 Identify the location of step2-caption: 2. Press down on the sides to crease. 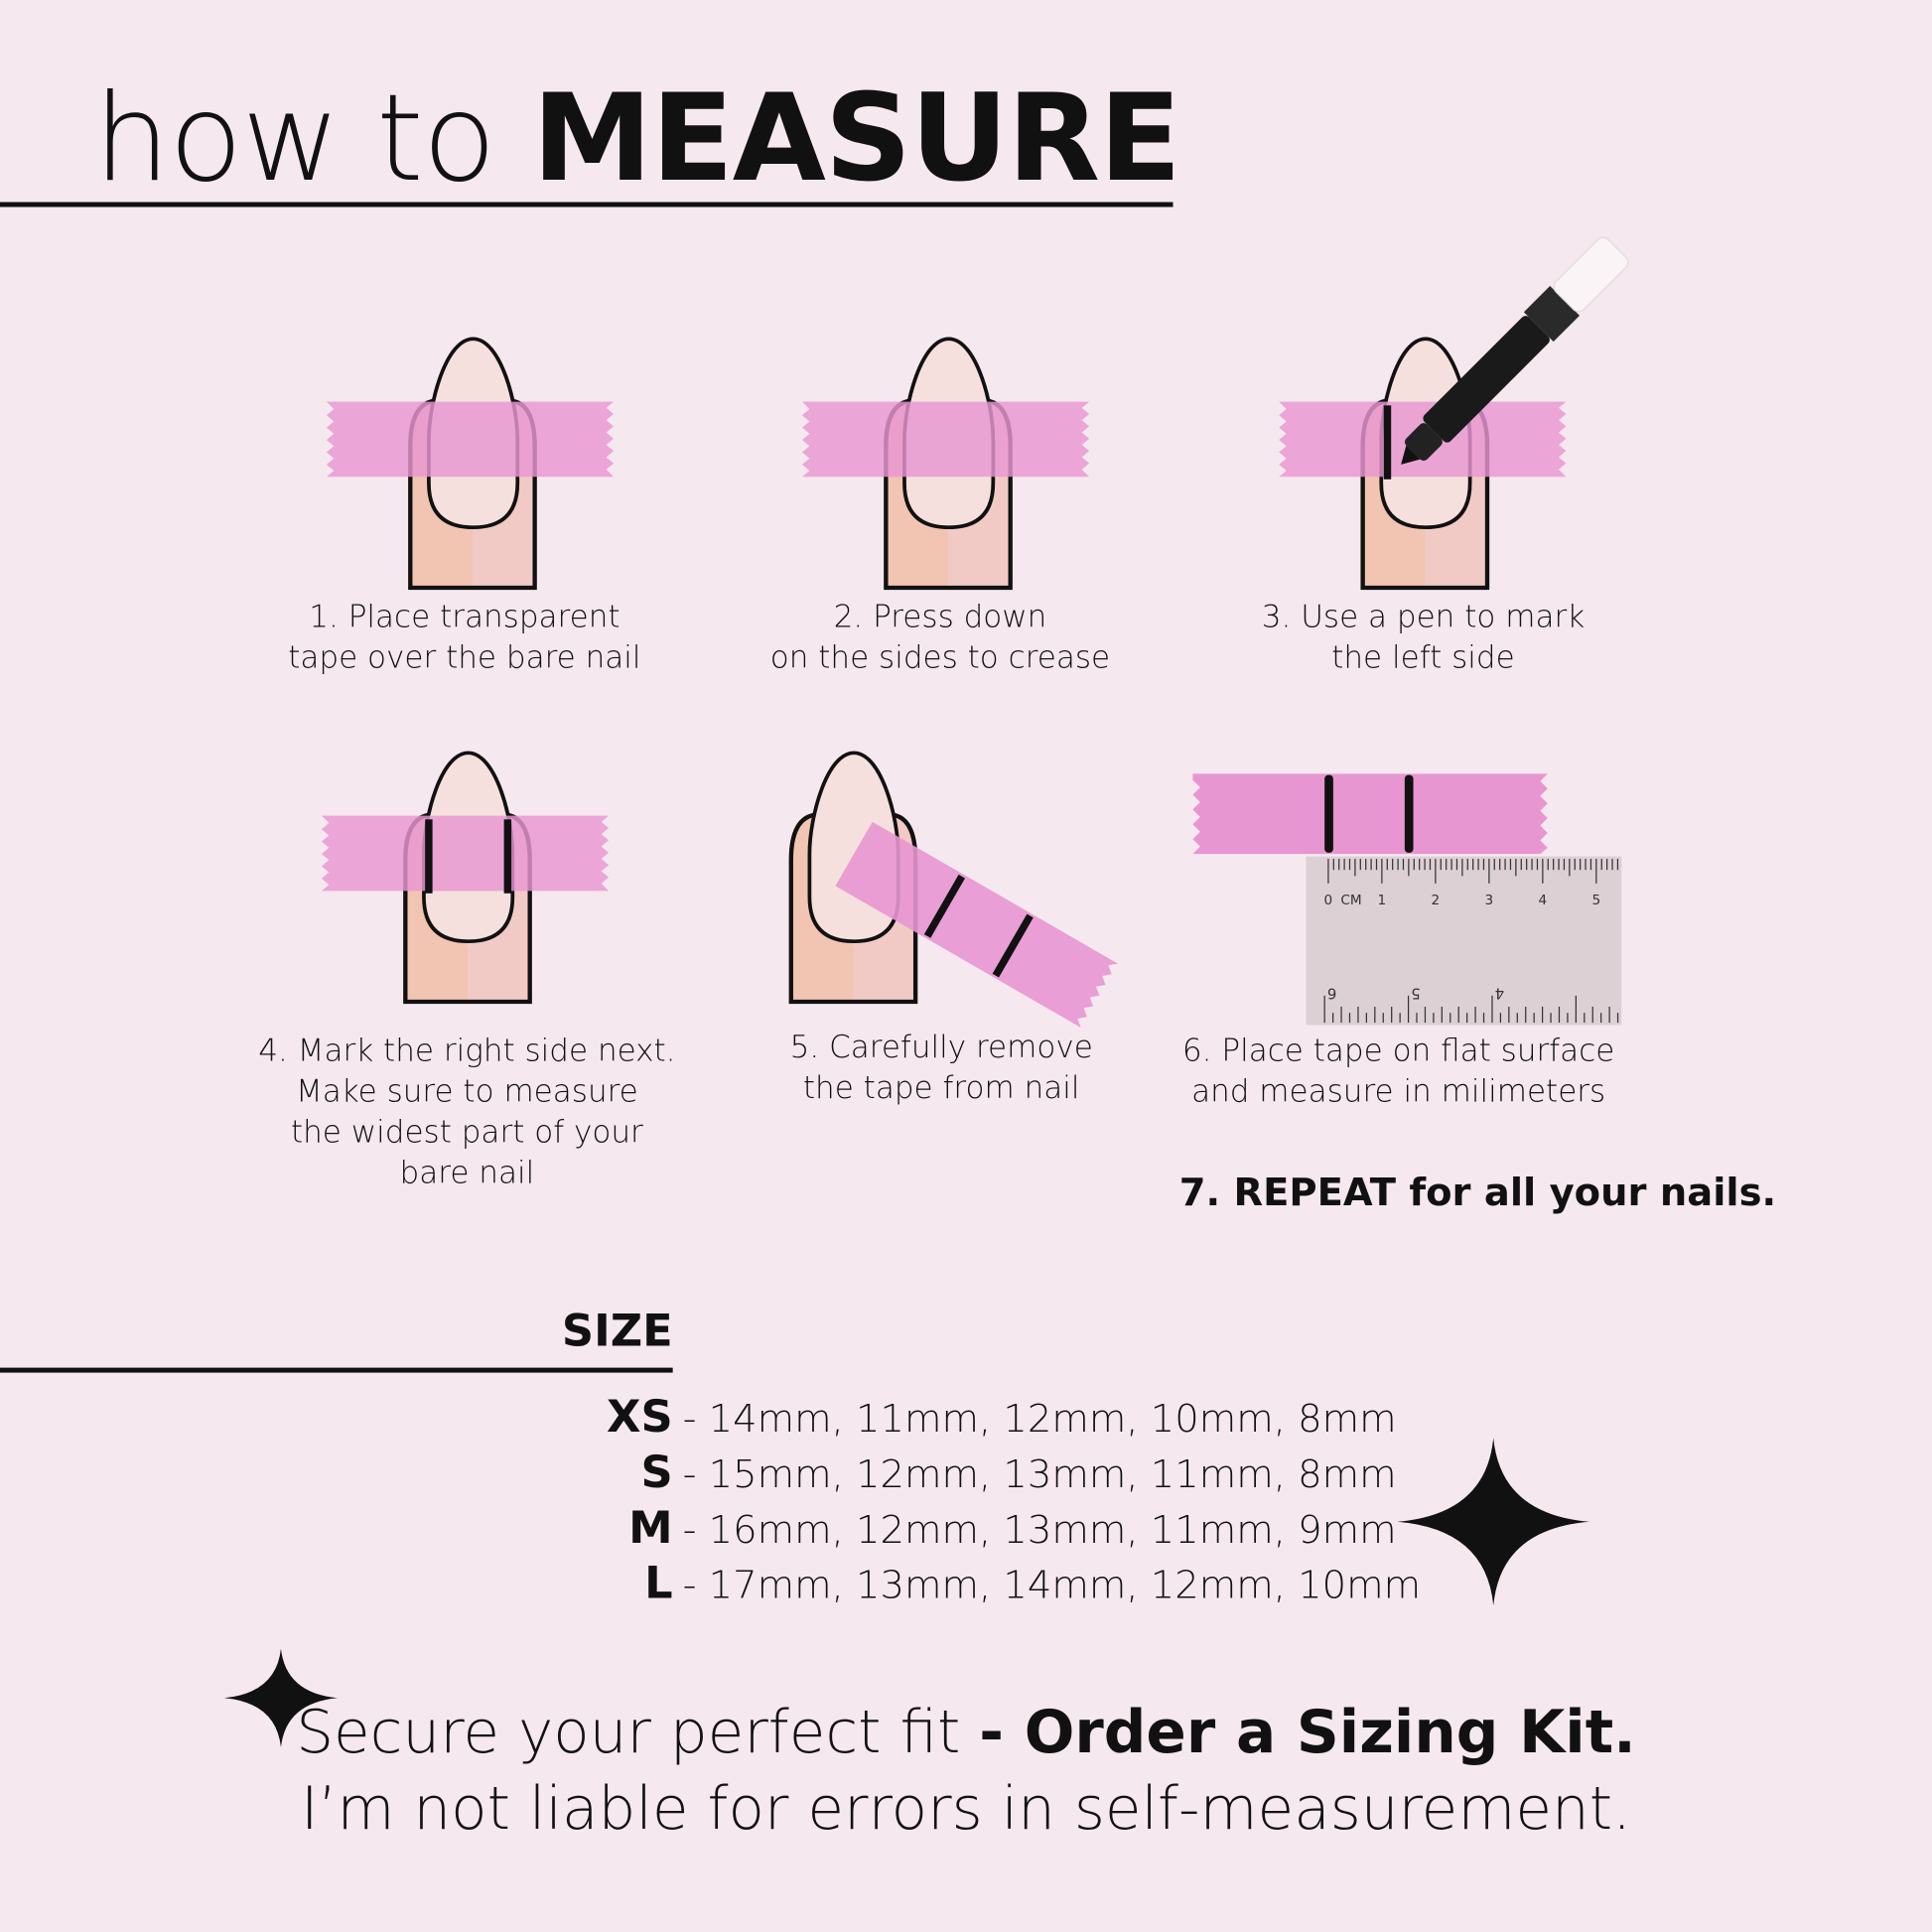
(940, 638).